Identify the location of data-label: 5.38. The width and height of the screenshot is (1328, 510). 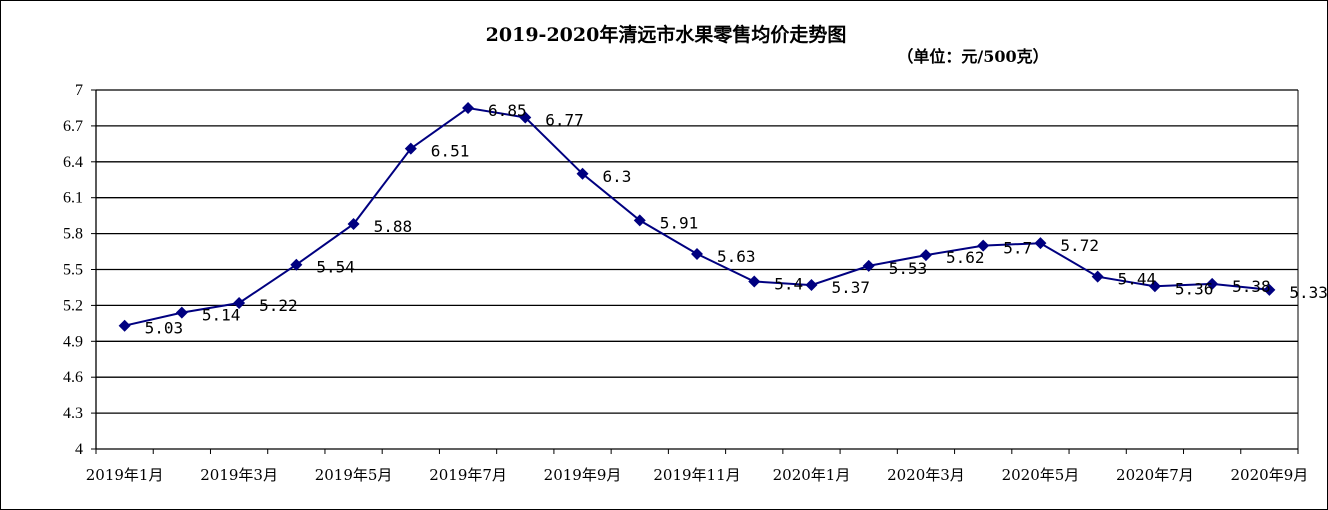
(1251, 286).